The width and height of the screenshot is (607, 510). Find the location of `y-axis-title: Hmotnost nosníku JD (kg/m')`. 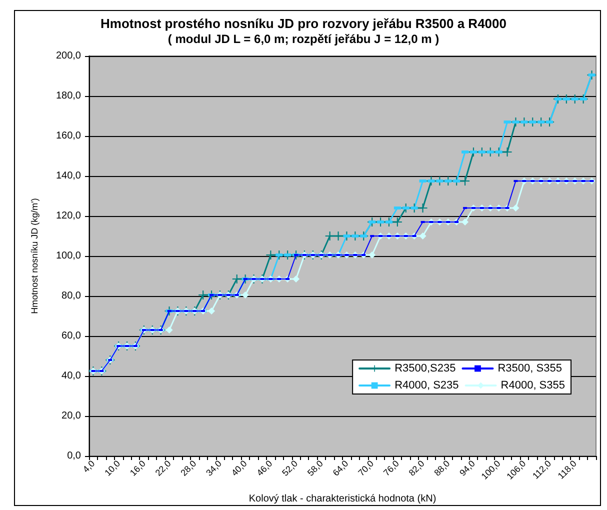

y-axis-title: Hmotnost nosníku JD (kg/m') is located at coordinates (35, 256).